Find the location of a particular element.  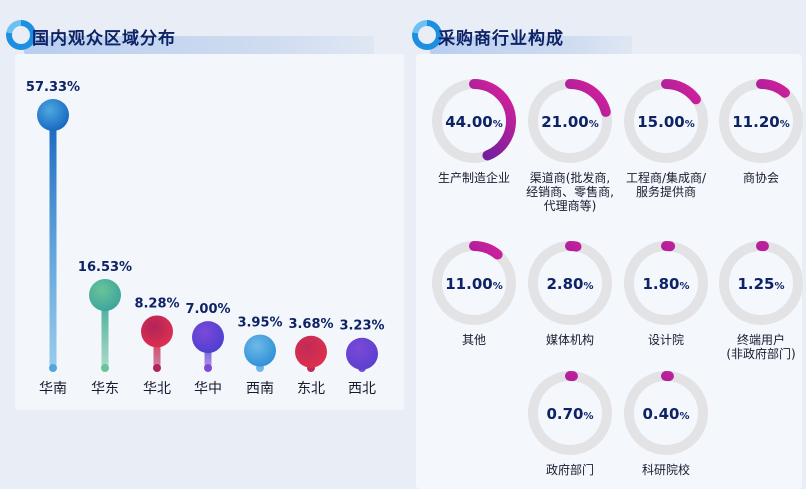

donut-value-label: 44.00% is located at coordinates (473, 122).